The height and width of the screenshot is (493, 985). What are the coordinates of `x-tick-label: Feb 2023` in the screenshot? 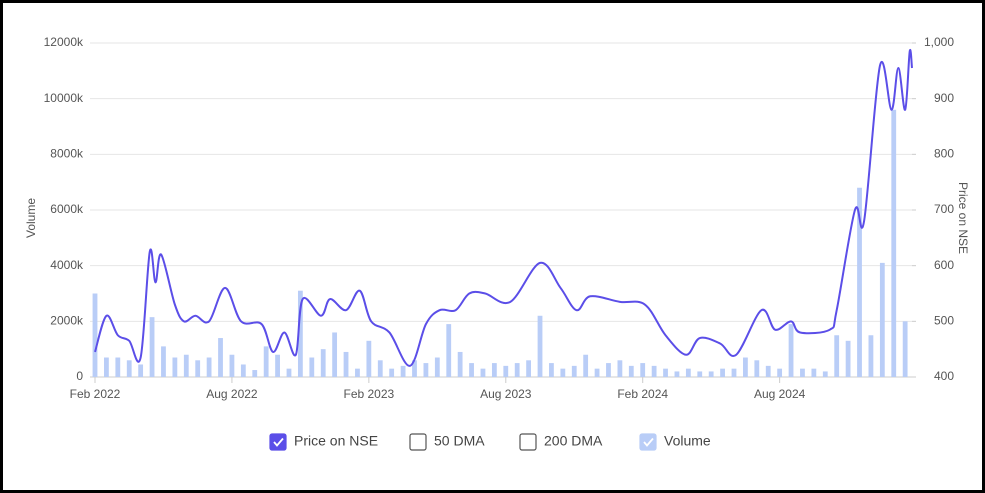 It's located at (368, 394).